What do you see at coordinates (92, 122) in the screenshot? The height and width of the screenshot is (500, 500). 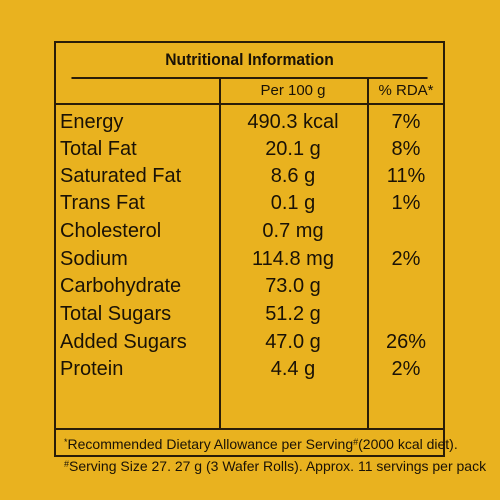 I see `nutrient-name: Energy` at bounding box center [92, 122].